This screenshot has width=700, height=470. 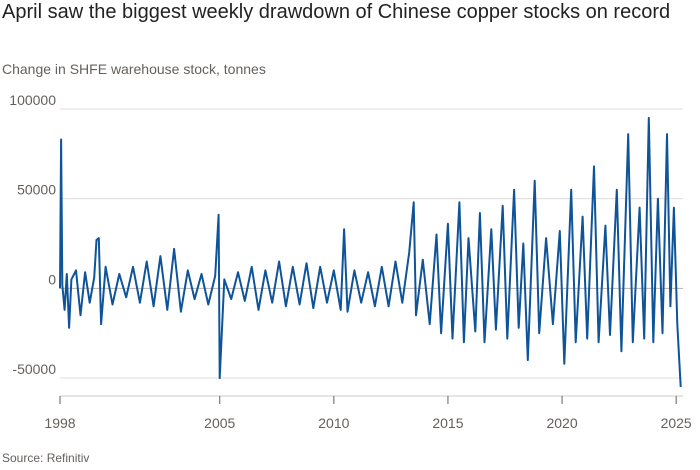 What do you see at coordinates (34, 369) in the screenshot?
I see `y-tick-label: -50000` at bounding box center [34, 369].